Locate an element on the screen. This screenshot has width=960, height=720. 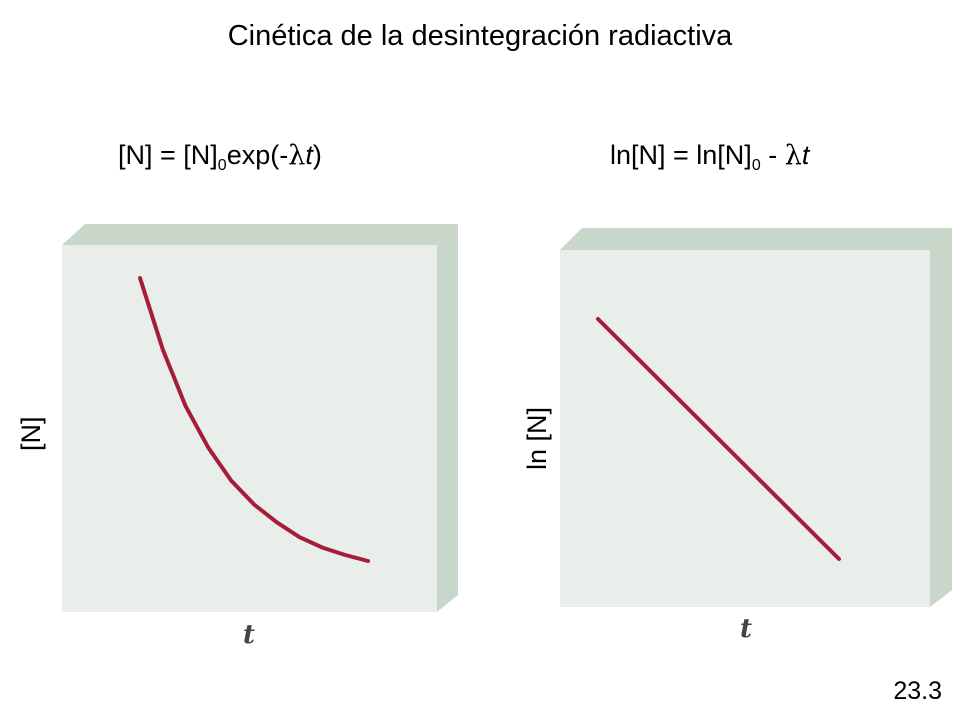
formula-lhs: [N] = [N] is located at coordinates (168, 155).